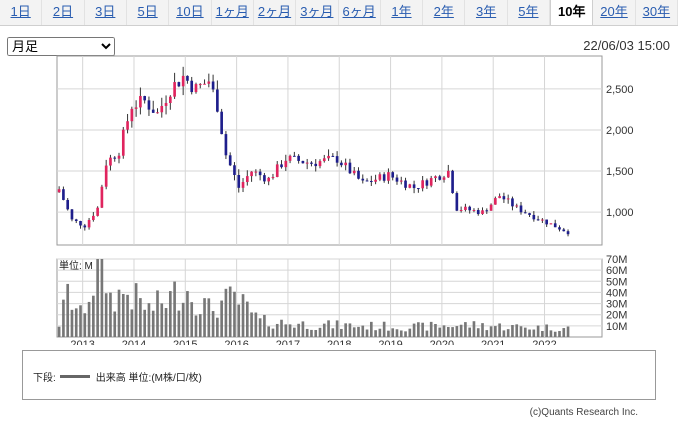  I want to click on tab-13: 5年, so click(529, 12).